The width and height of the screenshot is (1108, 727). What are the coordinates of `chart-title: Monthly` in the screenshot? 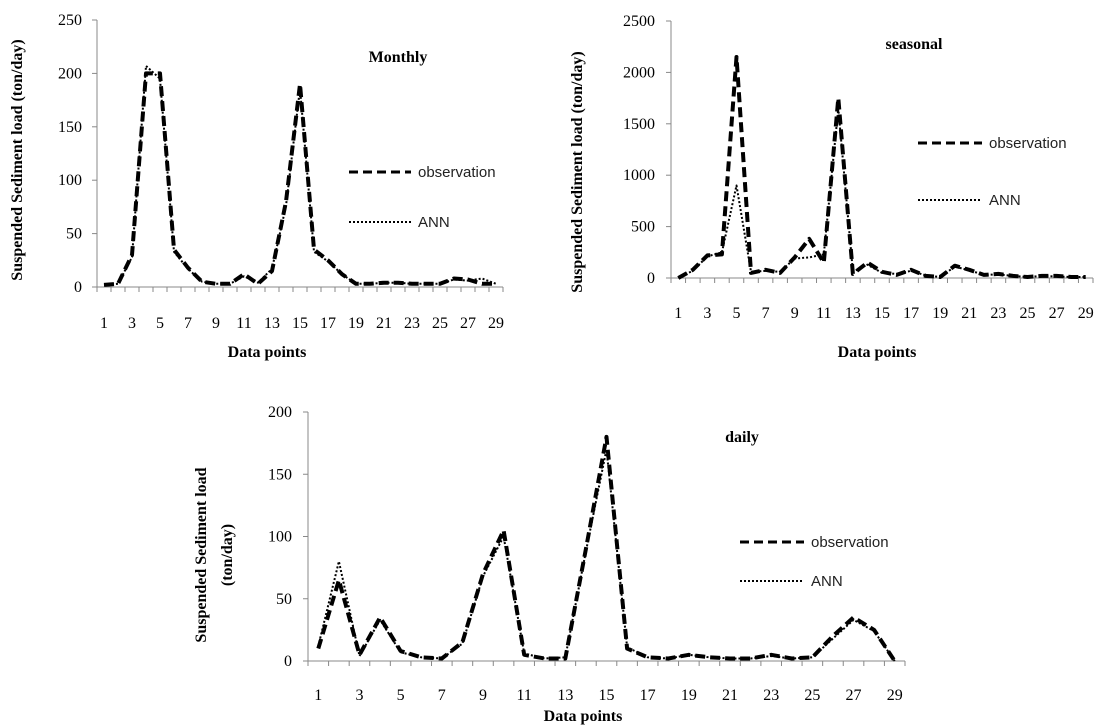 It's located at (398, 57).